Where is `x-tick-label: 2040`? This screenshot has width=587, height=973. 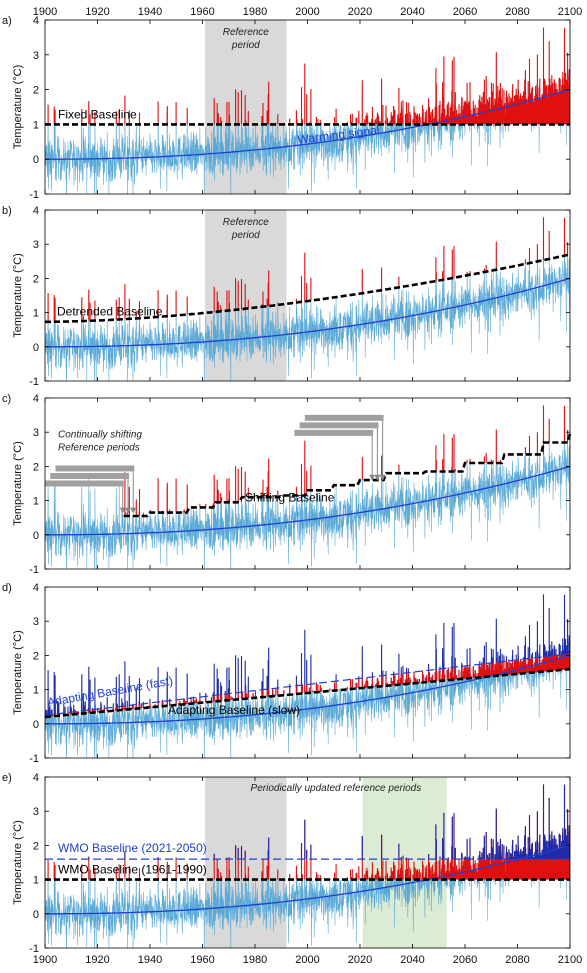 x-tick-label: 2040 is located at coordinates (412, 960).